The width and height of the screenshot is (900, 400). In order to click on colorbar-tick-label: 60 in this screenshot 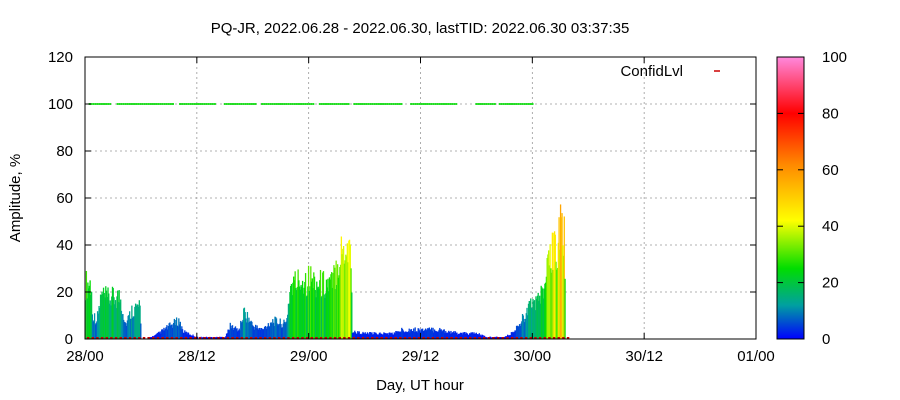, I will do `click(830, 170)`.